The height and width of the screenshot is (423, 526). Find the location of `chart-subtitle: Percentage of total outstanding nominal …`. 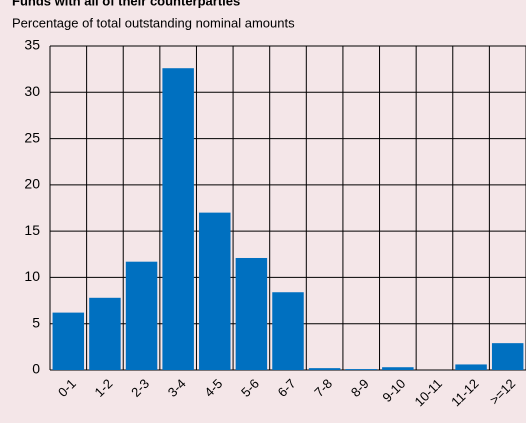

chart-subtitle: Percentage of total outstanding nominal … is located at coordinates (153, 22).